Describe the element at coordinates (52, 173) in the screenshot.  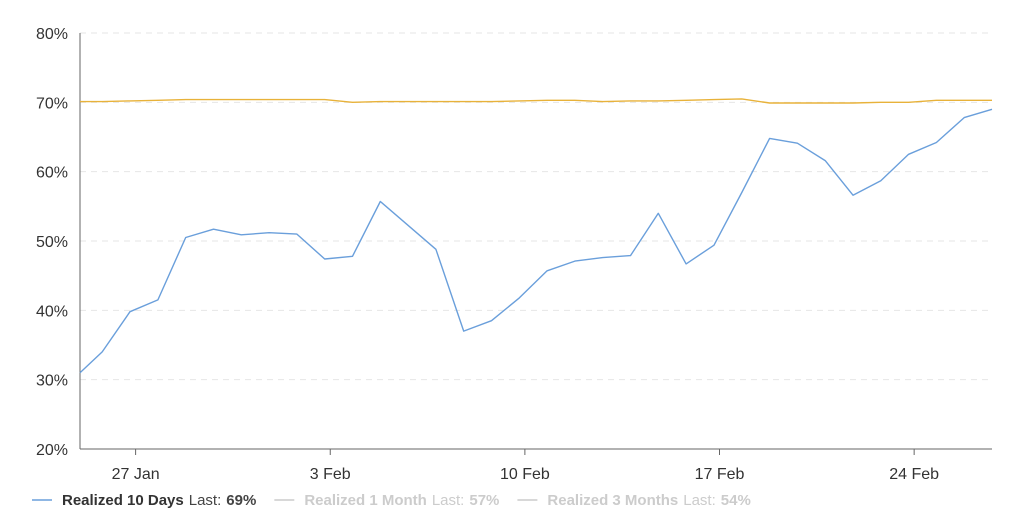
I see `y-tick-label: 60%` at that location.